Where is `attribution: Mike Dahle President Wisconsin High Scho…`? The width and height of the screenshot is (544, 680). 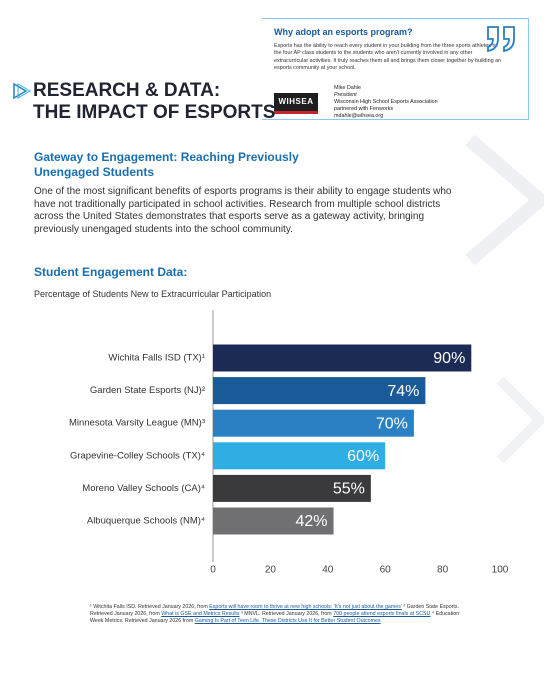
attribution: Mike Dahle President Wisconsin High Scho… is located at coordinates (386, 102).